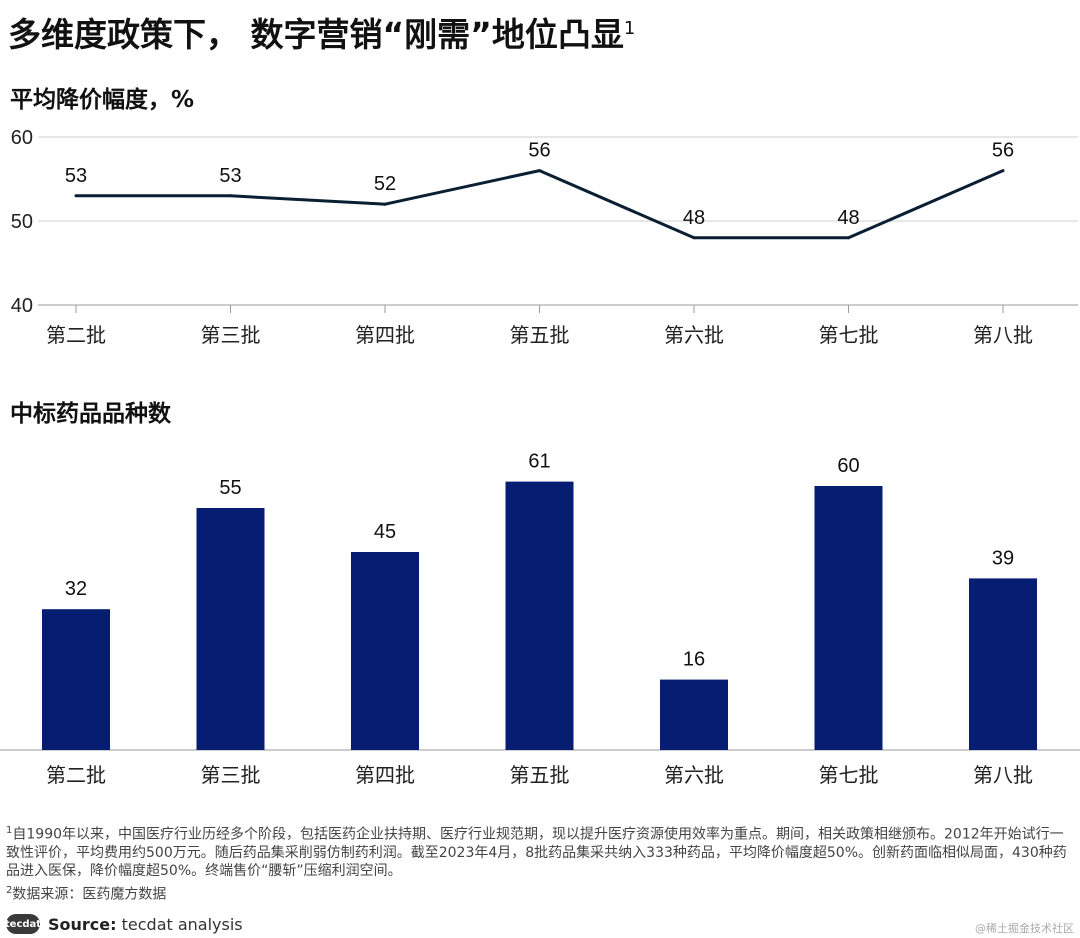 The height and width of the screenshot is (938, 1080). I want to click on data-label: 61, so click(539, 462).